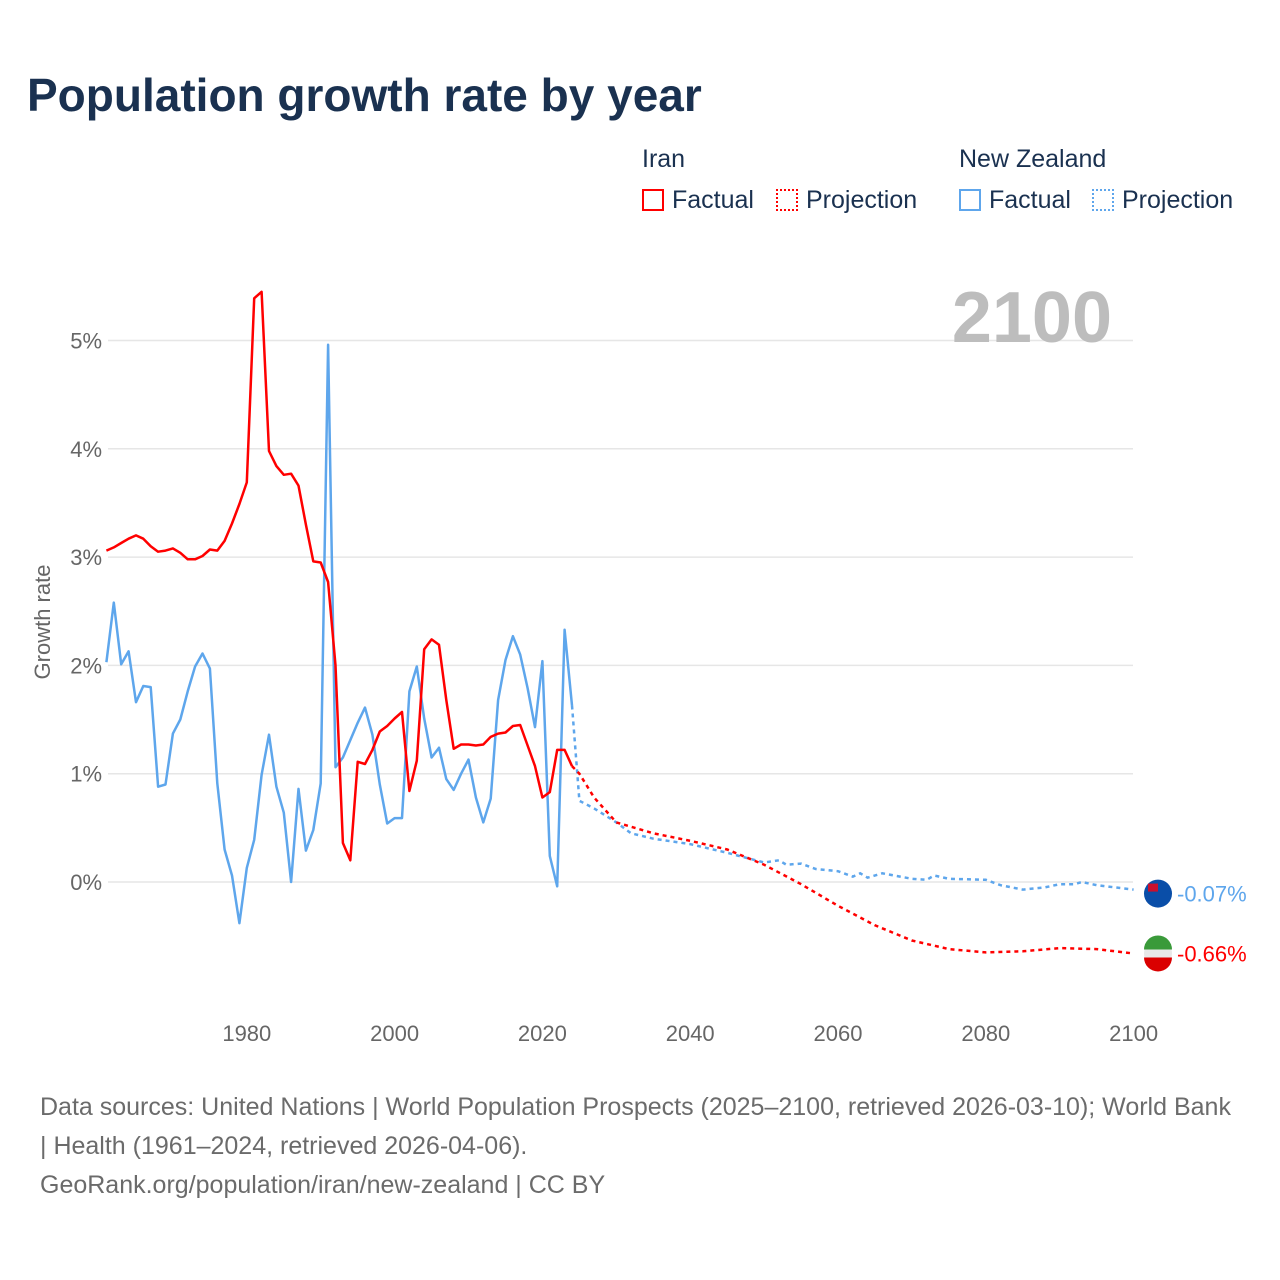 The image size is (1280, 1280). Describe the element at coordinates (246, 1033) in the screenshot. I see `x-tick-label: 1980` at that location.